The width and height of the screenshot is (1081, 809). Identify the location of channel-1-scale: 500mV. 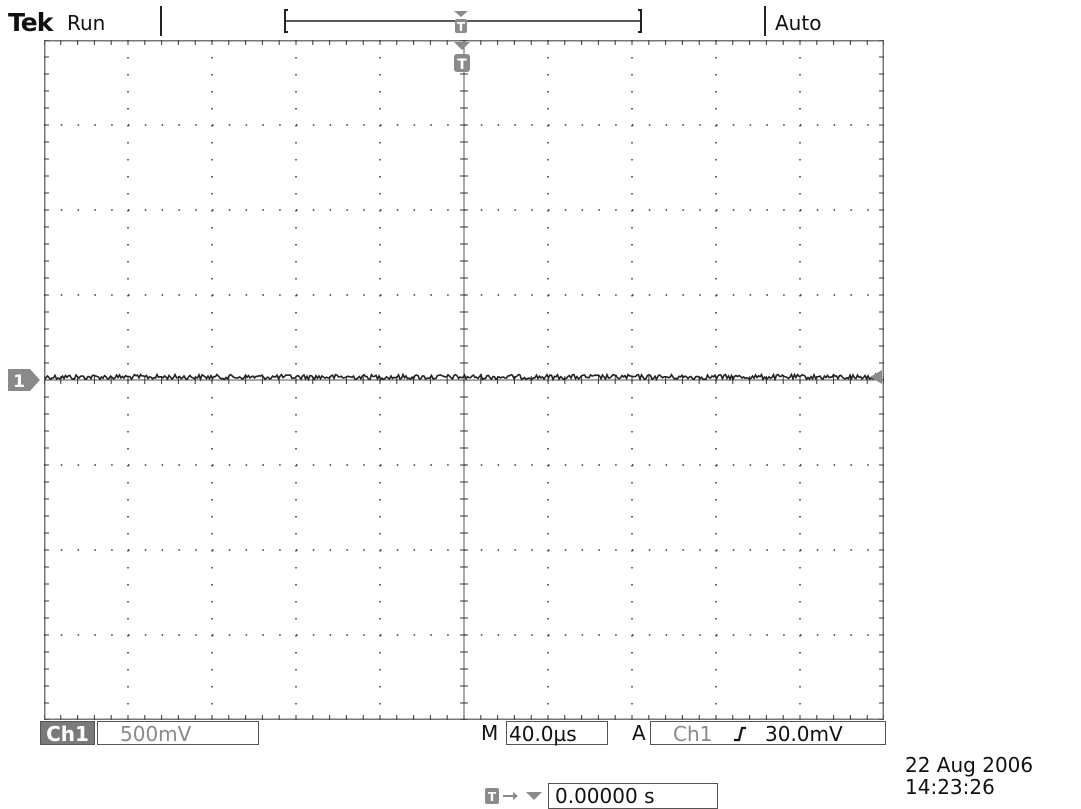
(178, 733).